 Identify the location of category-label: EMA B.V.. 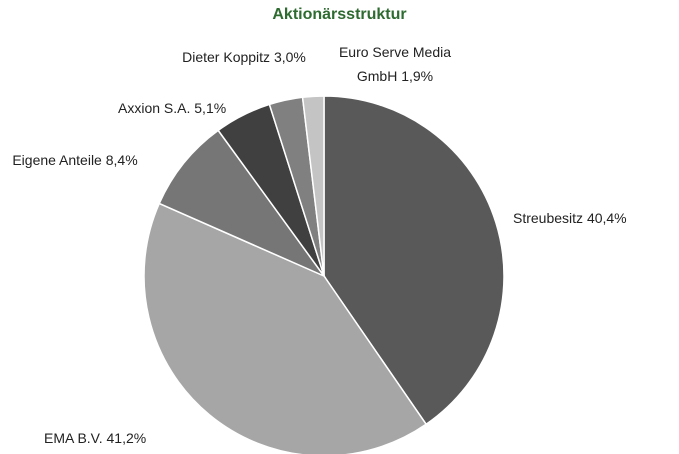
(73, 438).